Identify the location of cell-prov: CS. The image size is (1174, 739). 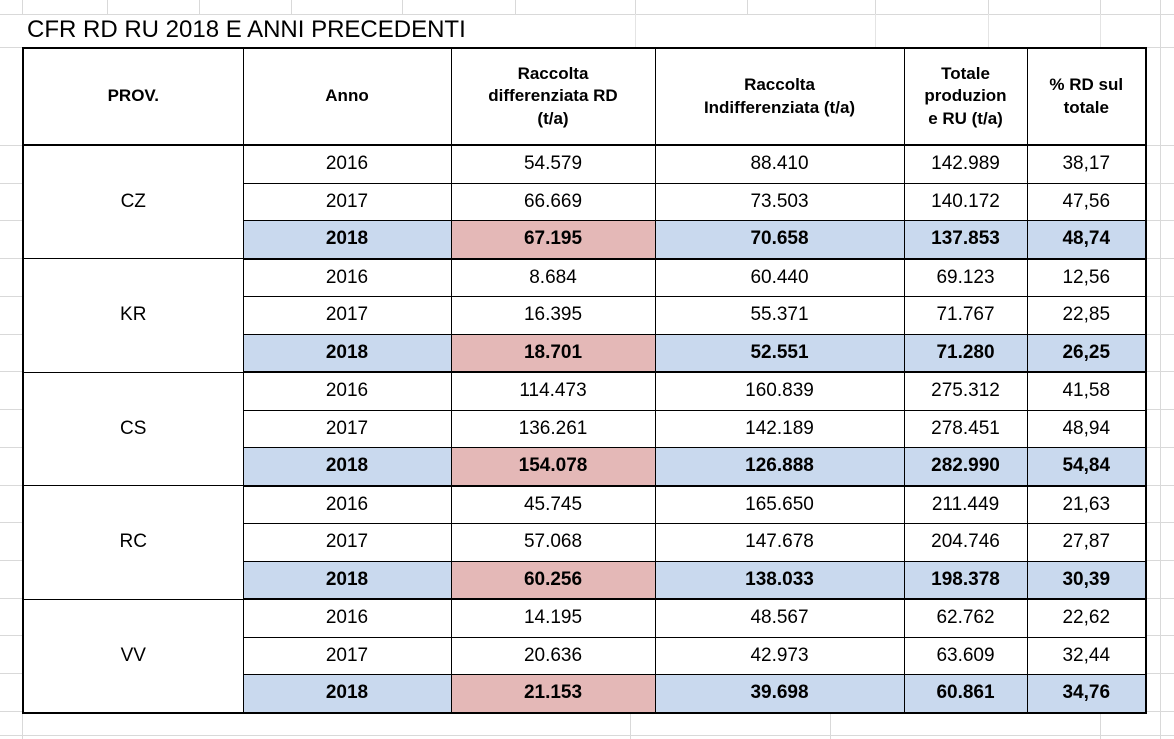
(133, 428).